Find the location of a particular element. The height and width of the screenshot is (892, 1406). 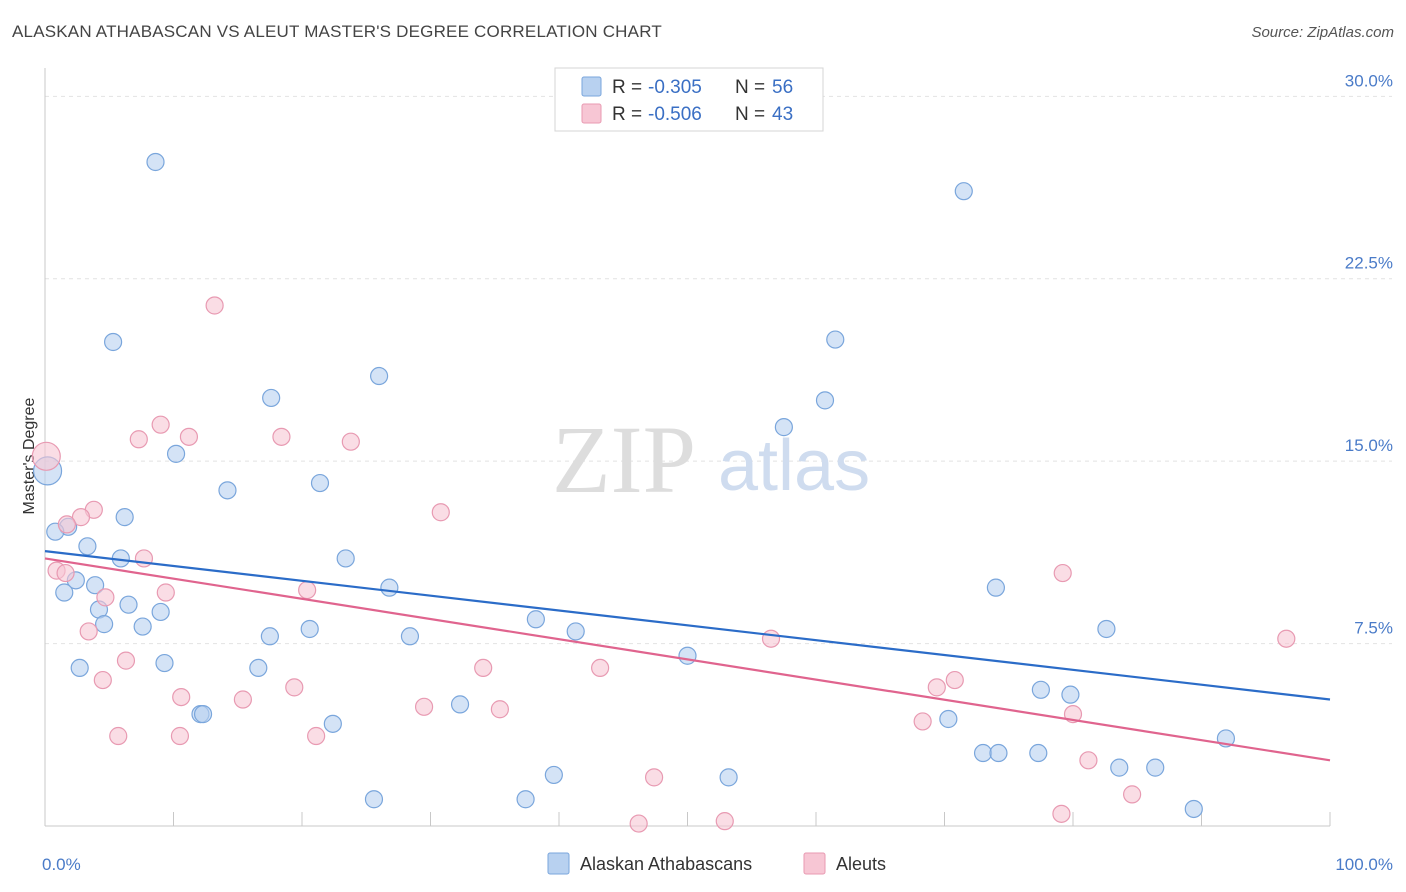

watermark: ZIP atlas is located at coordinates (711, 459).